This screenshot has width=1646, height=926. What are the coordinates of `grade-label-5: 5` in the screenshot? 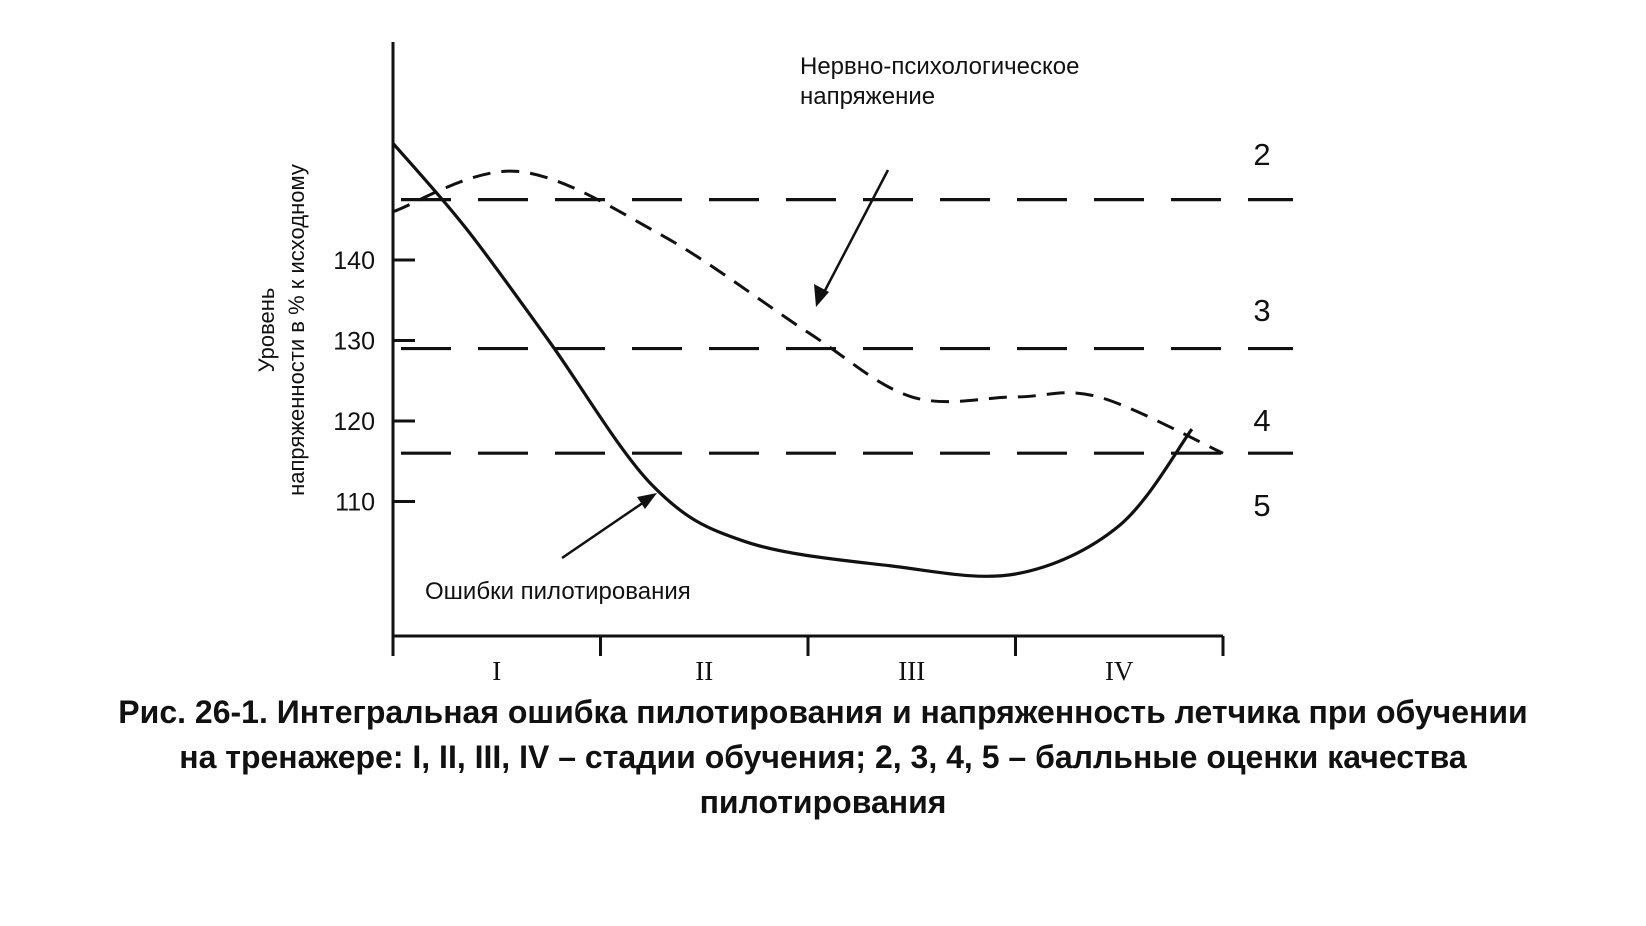 It's located at (1261, 505).